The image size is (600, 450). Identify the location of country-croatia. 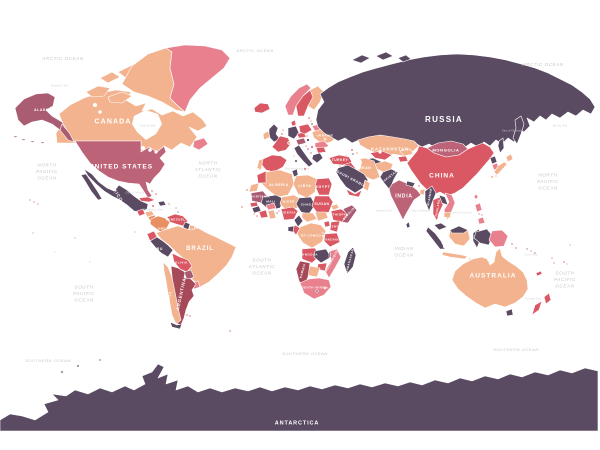
(306, 146).